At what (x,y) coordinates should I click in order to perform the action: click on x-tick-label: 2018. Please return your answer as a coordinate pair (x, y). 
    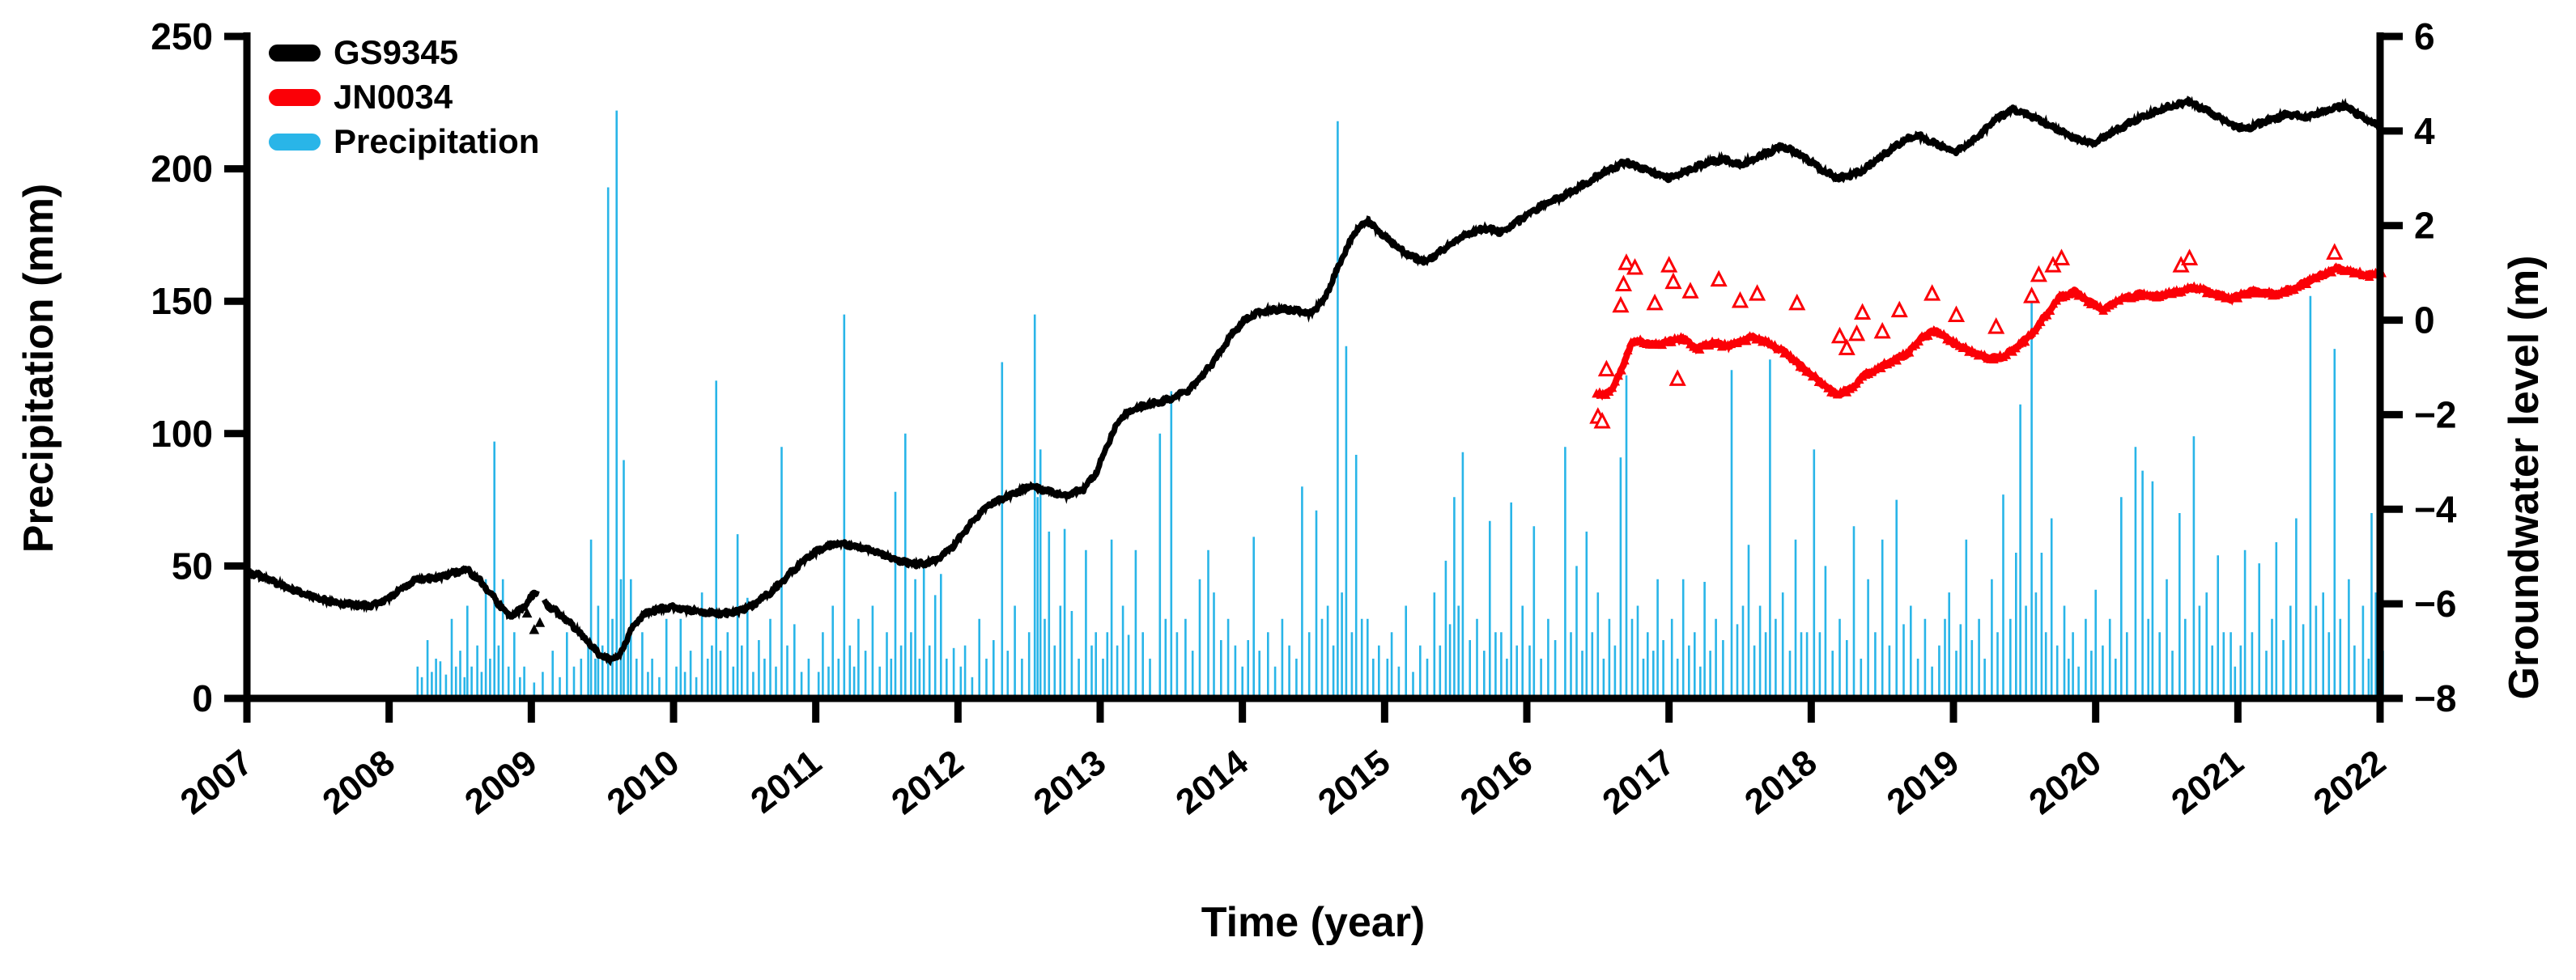
    Looking at the image, I should click on (1780, 782).